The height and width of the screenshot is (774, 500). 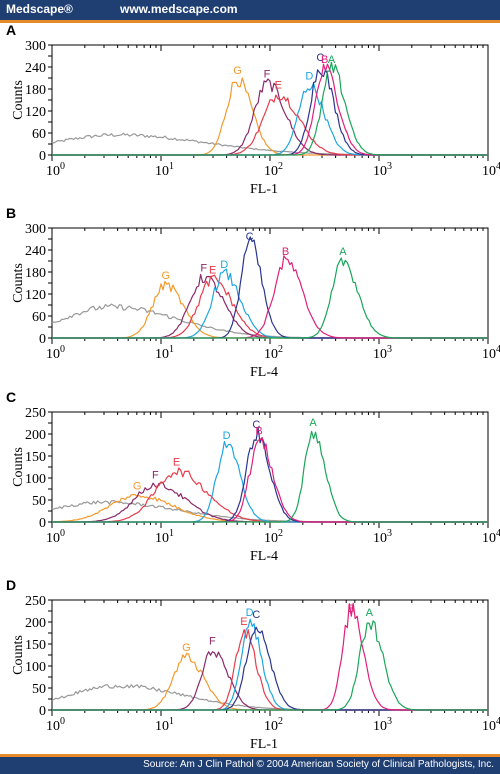 What do you see at coordinates (179, 9) in the screenshot?
I see `site-url: www.medscape.com` at bounding box center [179, 9].